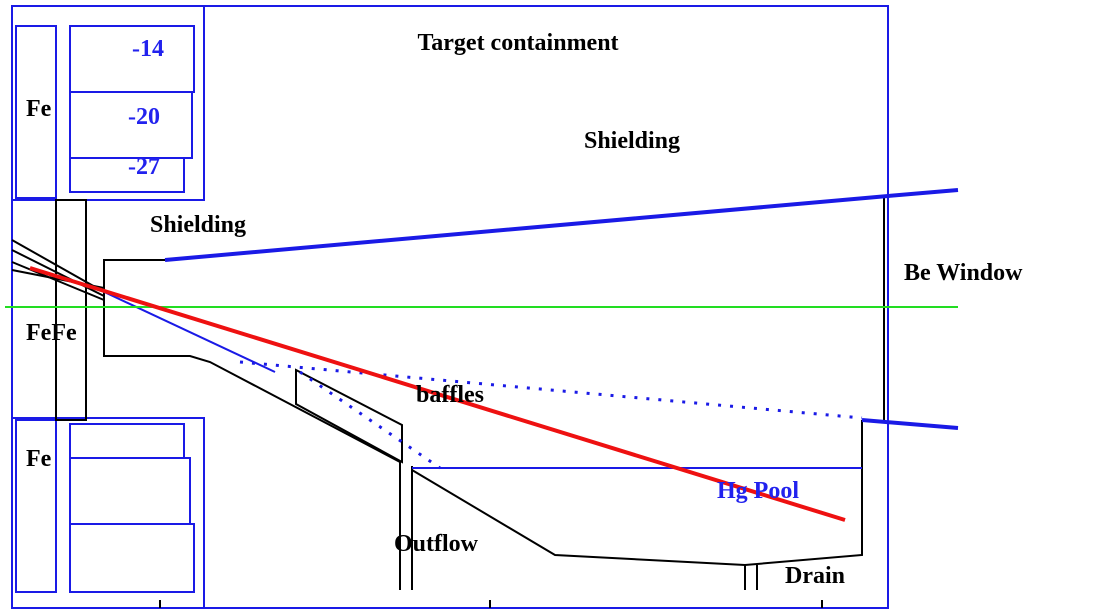 The height and width of the screenshot is (612, 1101). I want to click on label: -20, so click(144, 117).